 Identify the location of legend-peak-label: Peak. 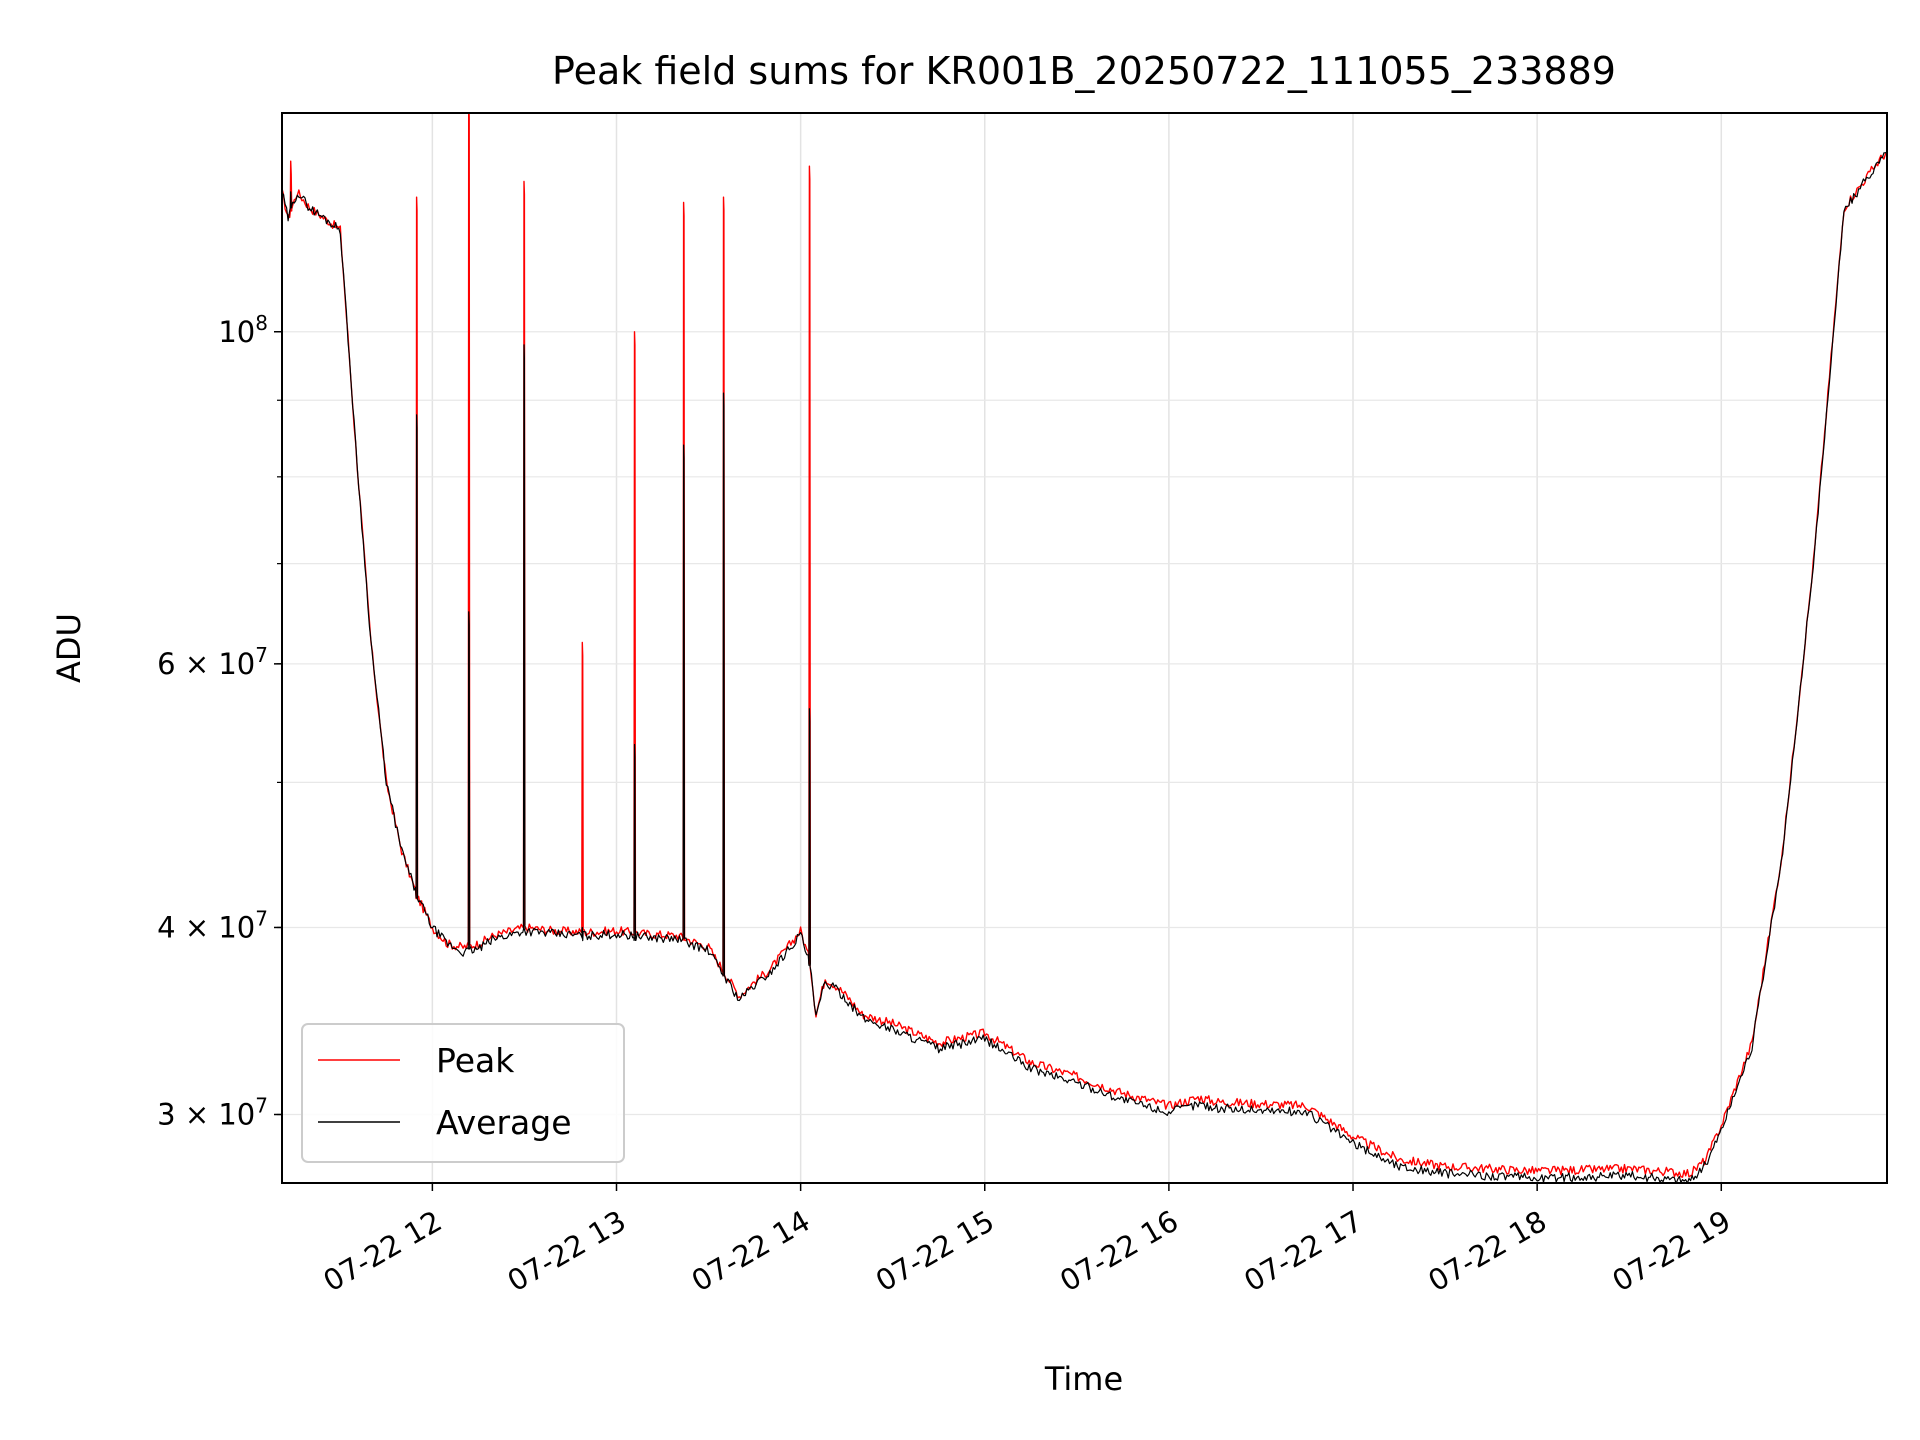
(475, 1060).